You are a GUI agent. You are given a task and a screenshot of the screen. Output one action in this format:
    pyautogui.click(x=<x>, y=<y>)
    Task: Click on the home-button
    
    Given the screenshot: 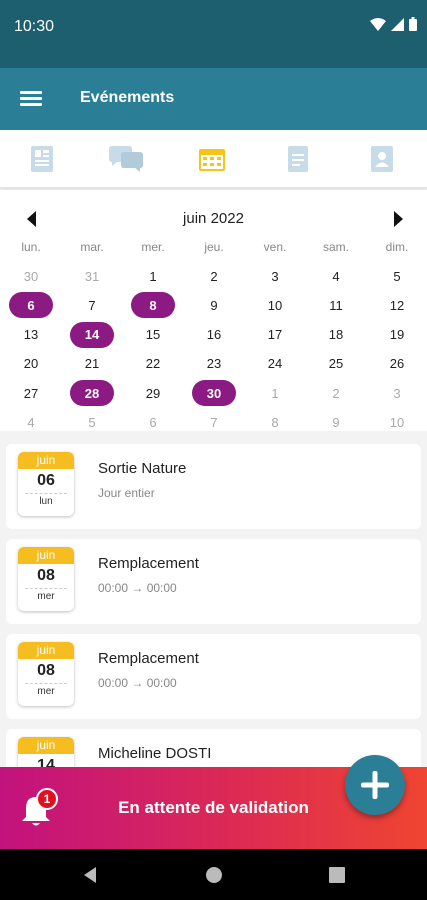 What is the action you would take?
    pyautogui.click(x=214, y=875)
    